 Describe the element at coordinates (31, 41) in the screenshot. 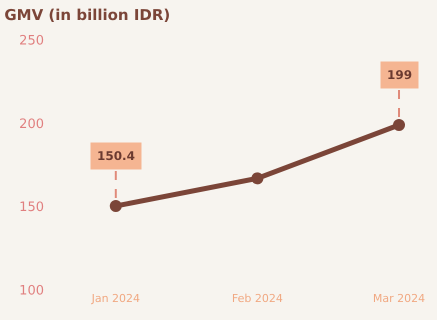

I see `y-tick-label: 250` at that location.